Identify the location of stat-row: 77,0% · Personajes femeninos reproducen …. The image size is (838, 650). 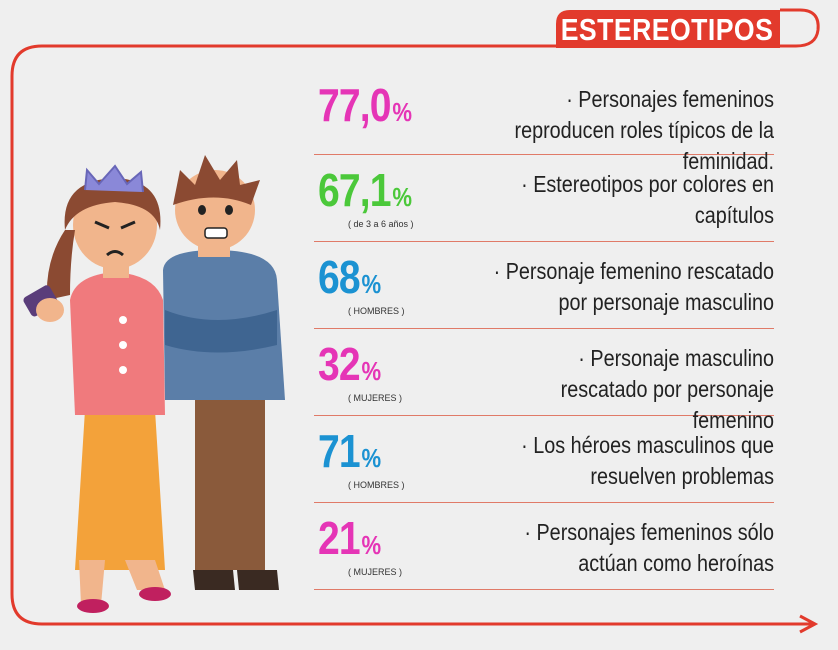
(544, 122).